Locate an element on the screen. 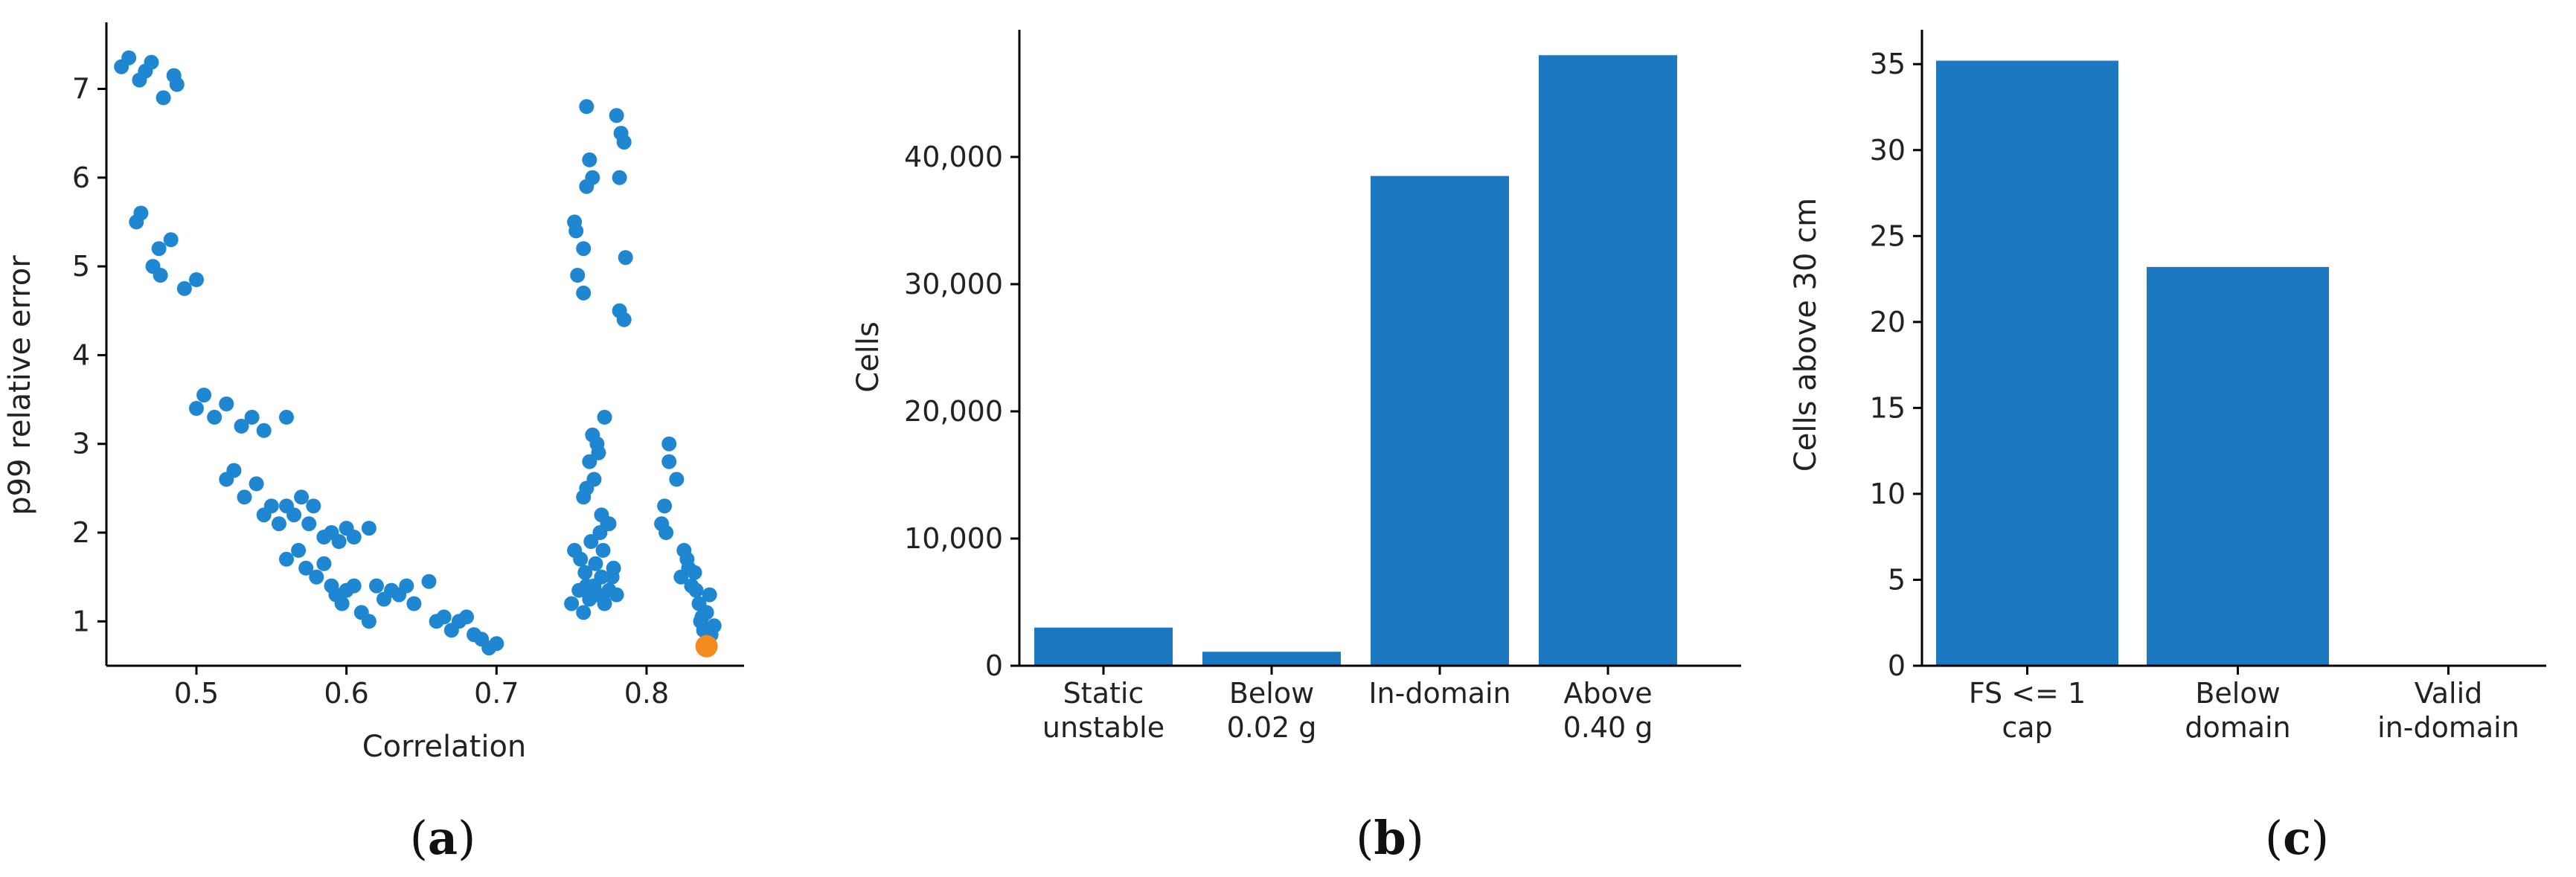 This screenshot has width=2576, height=877. y-tick-label: 3 is located at coordinates (81, 444).